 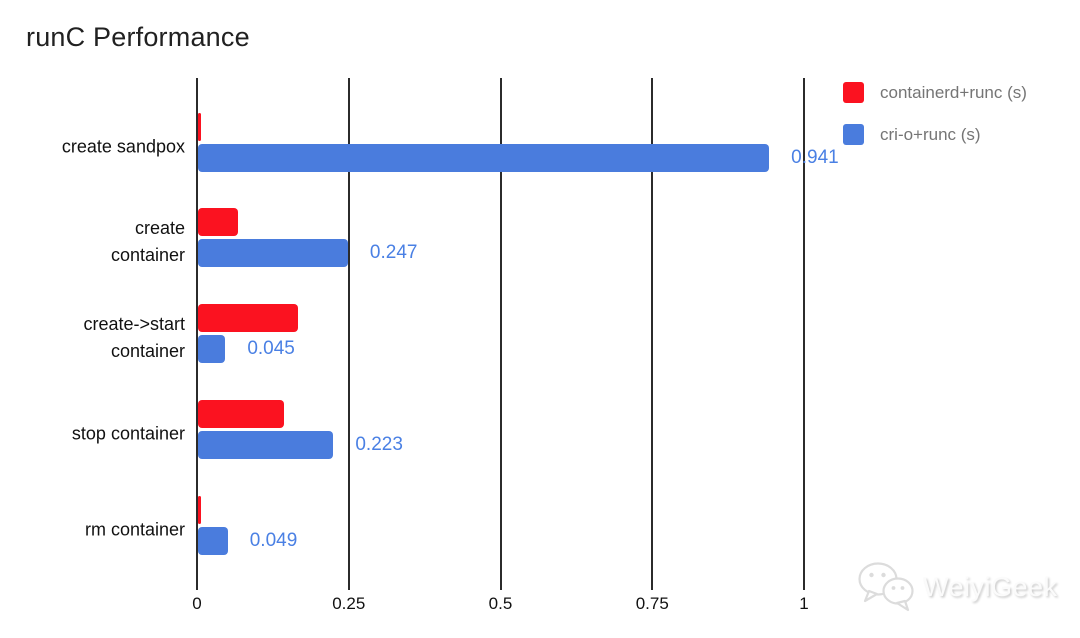 What do you see at coordinates (349, 603) in the screenshot?
I see `x-tick-label: 0.25` at bounding box center [349, 603].